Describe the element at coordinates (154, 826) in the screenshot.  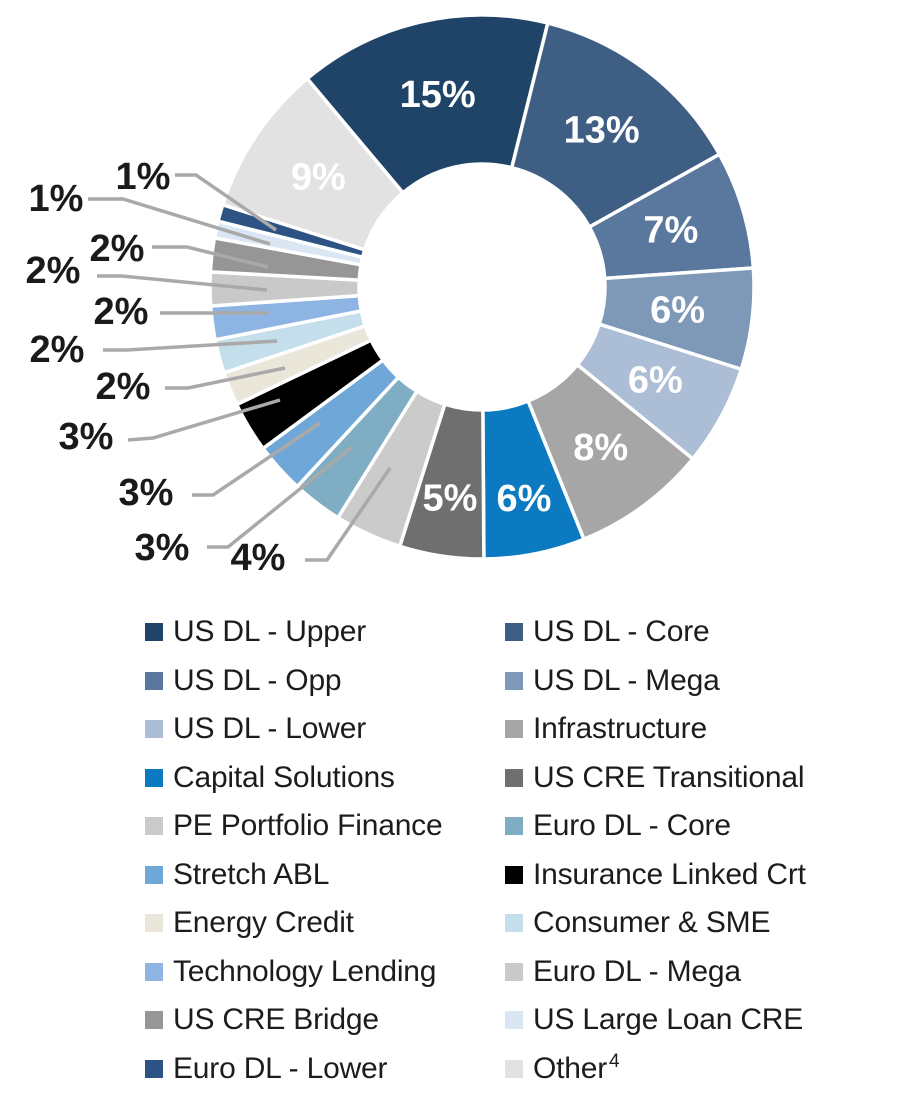
I see `legend-swatch-pe-portfolio-finance` at that location.